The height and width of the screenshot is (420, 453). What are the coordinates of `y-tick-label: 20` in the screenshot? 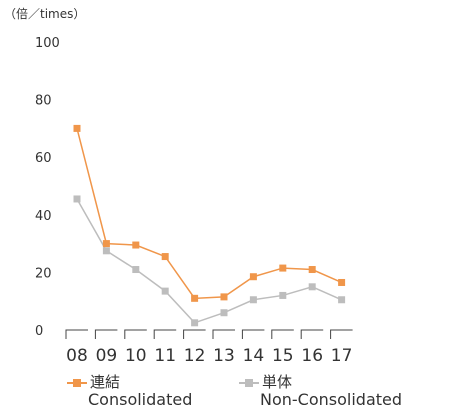 It's located at (43, 273).